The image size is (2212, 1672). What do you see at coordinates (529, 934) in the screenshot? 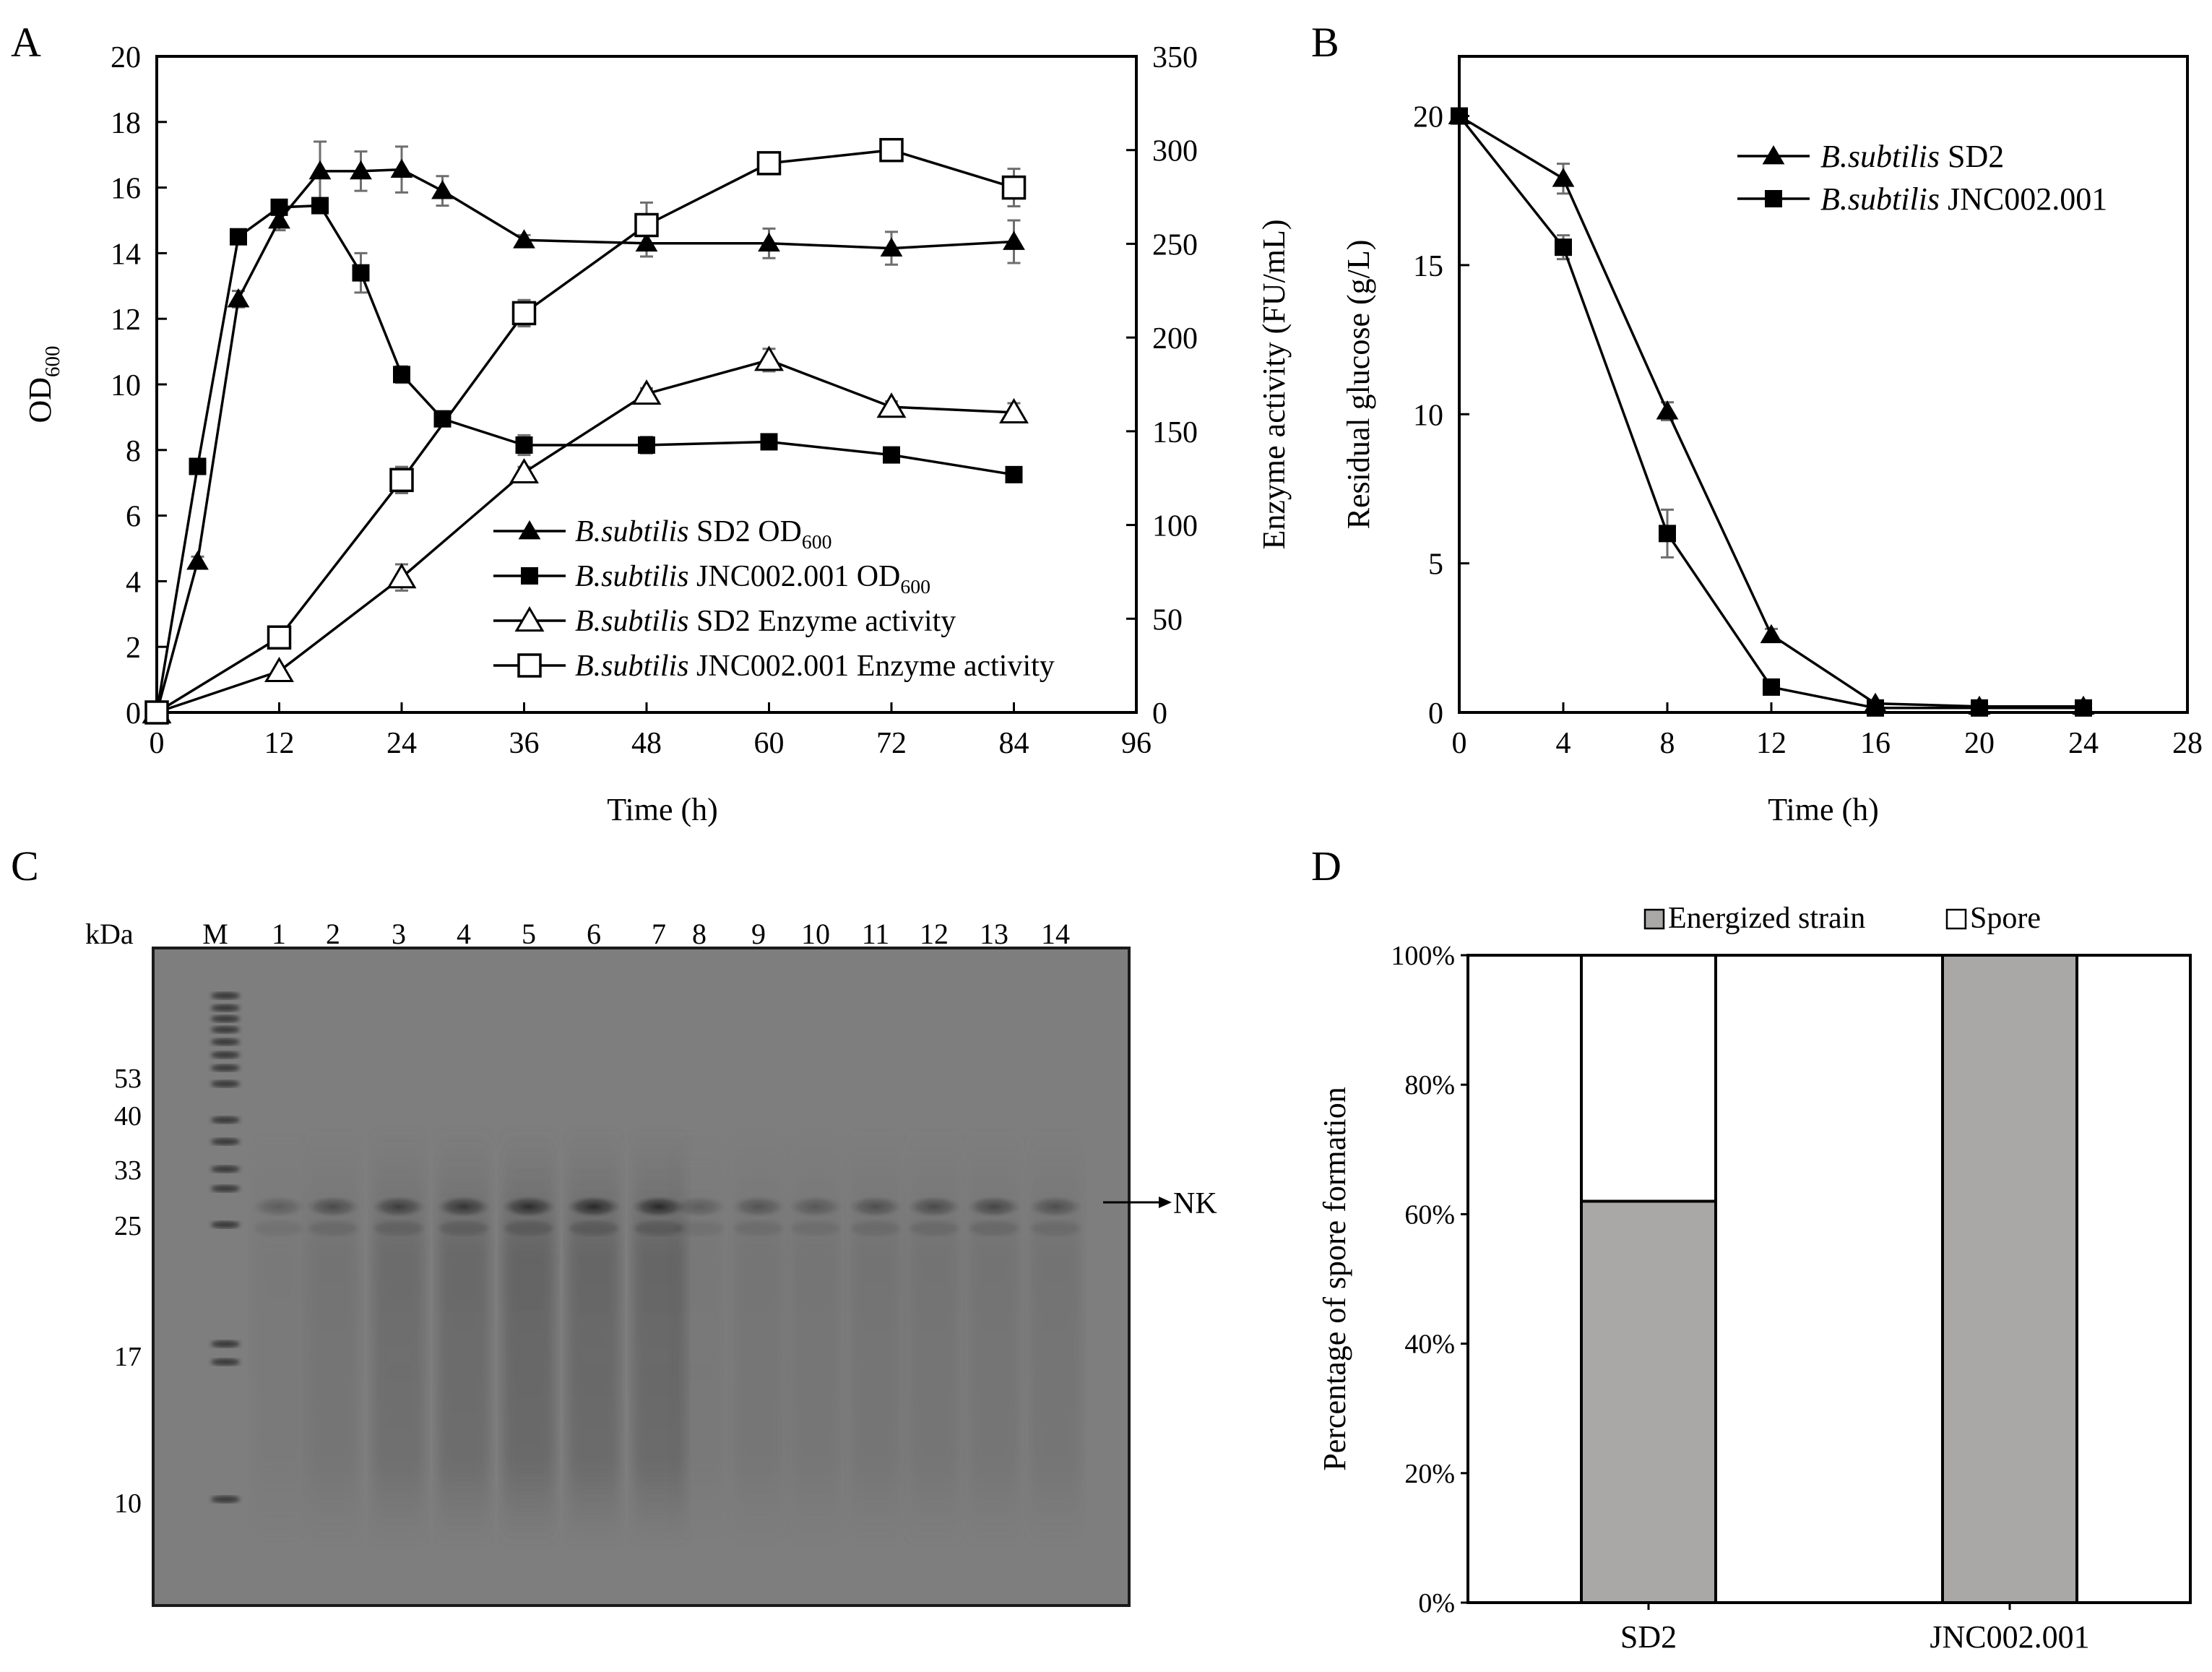
I see `gel-lane-label: 5` at bounding box center [529, 934].